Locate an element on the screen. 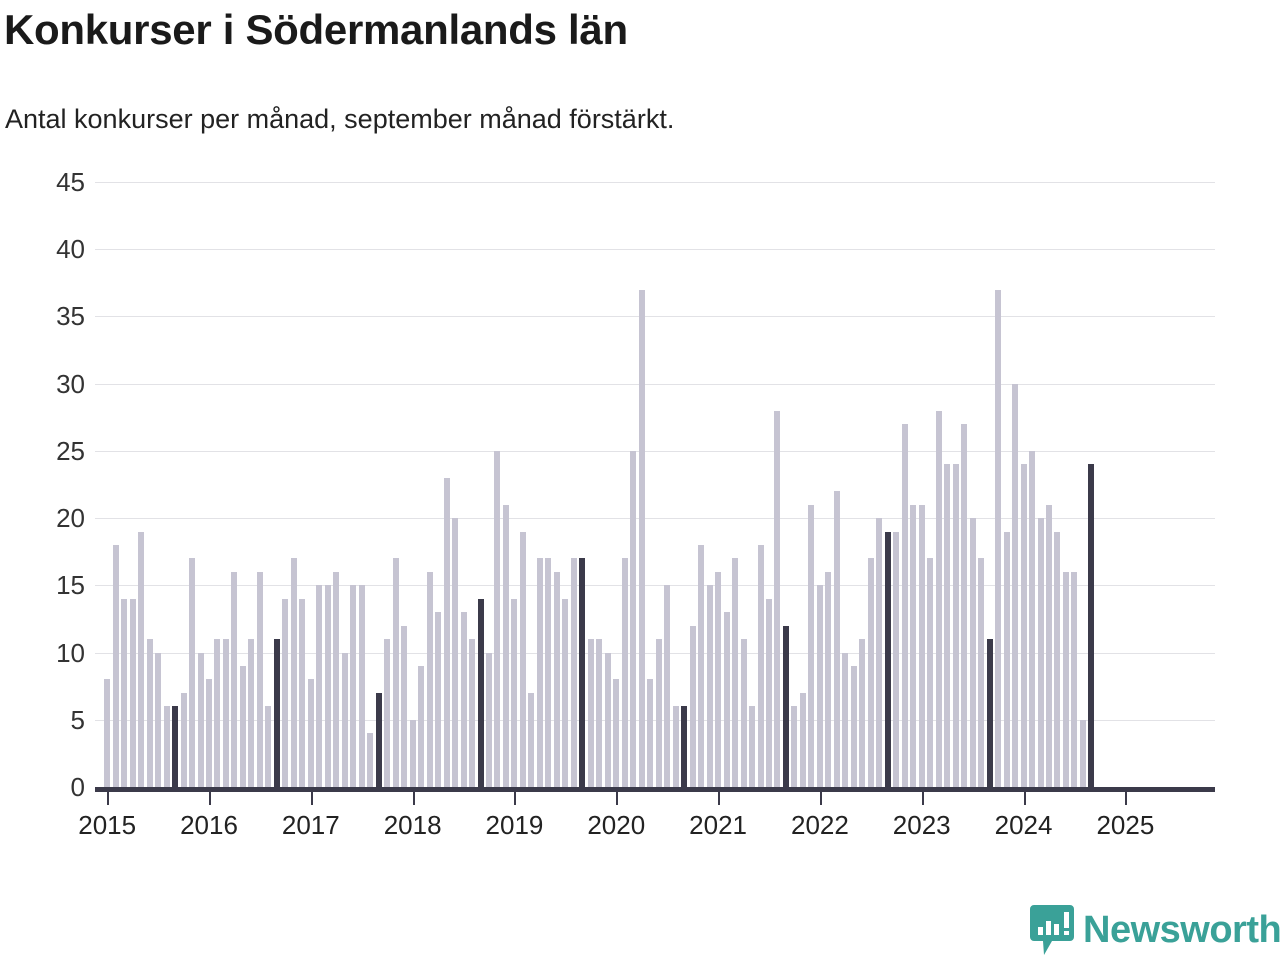 Image resolution: width=1280 pixels, height=960 pixels. x-axis-tick-label: 2023 is located at coordinates (921, 825).